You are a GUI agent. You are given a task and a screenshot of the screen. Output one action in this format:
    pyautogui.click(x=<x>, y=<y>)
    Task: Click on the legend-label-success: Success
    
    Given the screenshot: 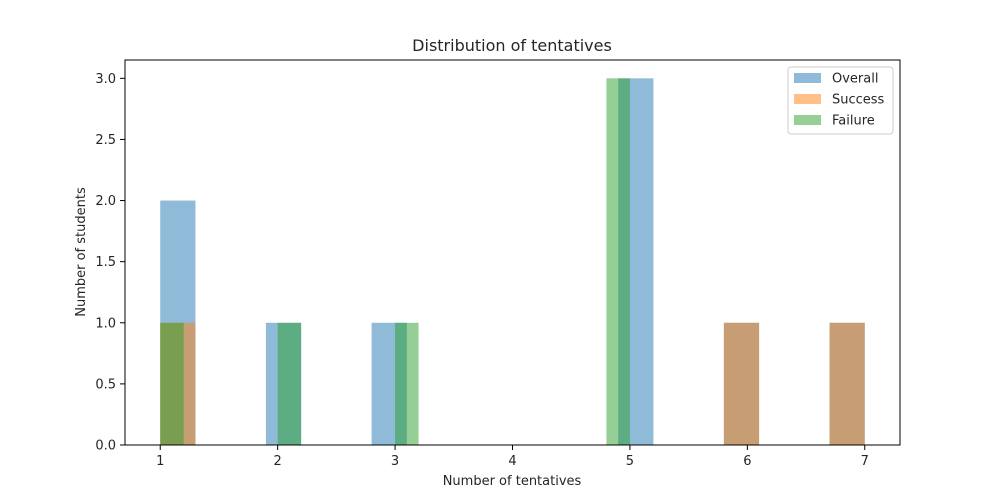 What is the action you would take?
    pyautogui.click(x=858, y=100)
    